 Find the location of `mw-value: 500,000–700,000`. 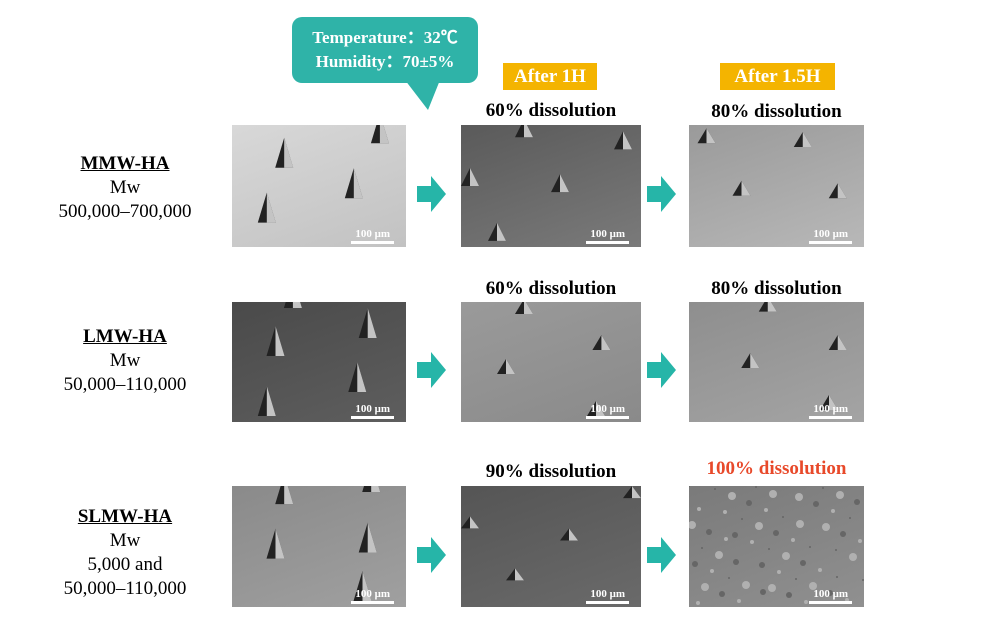

mw-value: 500,000–700,000 is located at coordinates (125, 211).